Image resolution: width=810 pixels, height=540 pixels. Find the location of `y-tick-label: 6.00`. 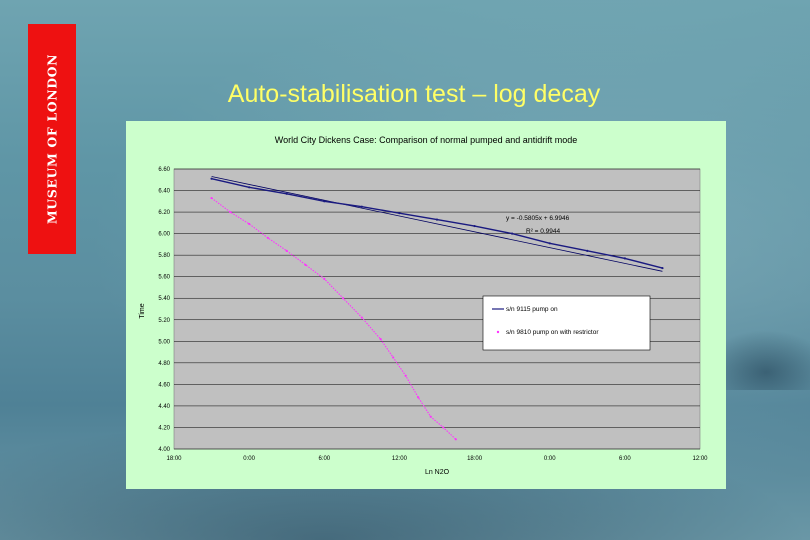

y-tick-label: 6.00 is located at coordinates (164, 235).